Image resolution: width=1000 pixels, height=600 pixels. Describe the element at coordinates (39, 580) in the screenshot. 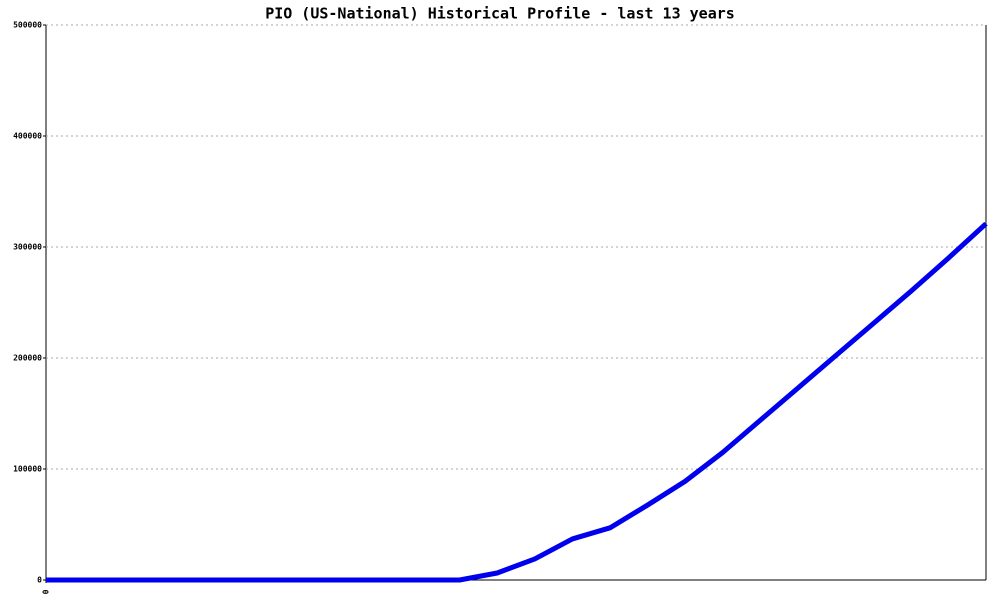

I see `y-tick-label: 0` at that location.